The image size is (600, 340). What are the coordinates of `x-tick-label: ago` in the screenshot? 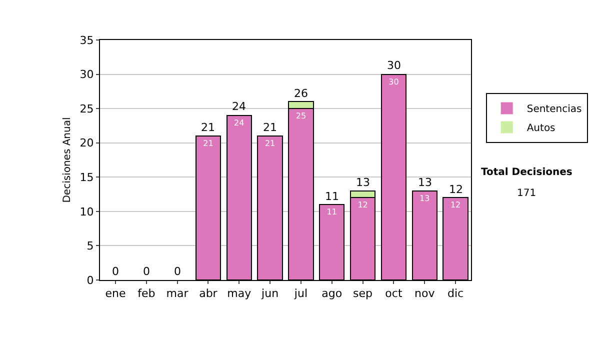 It's located at (332, 293).